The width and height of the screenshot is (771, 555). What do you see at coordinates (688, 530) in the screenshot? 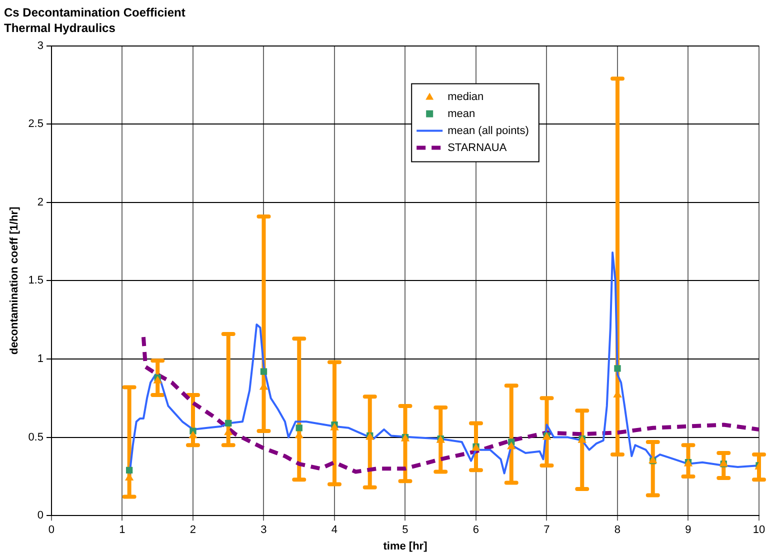
I see `x-tick-label: 9` at bounding box center [688, 530].